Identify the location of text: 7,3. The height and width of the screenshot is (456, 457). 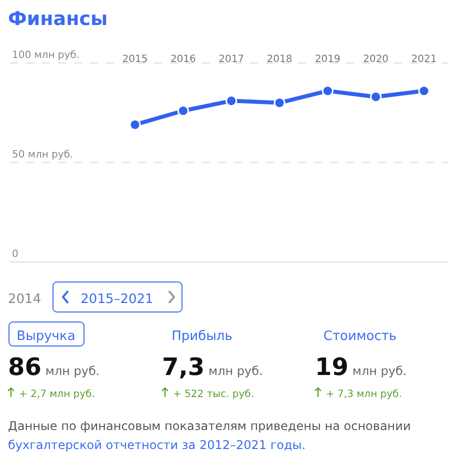
(183, 367).